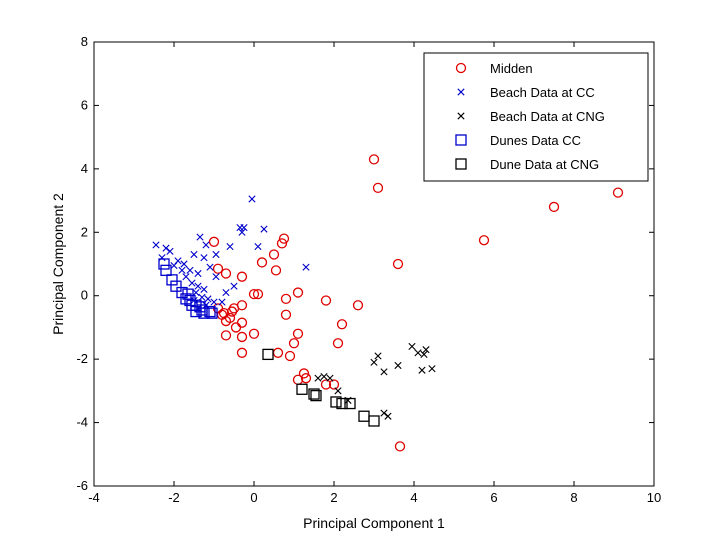  What do you see at coordinates (253, 497) in the screenshot?
I see `x-tick-label: 0` at bounding box center [253, 497].